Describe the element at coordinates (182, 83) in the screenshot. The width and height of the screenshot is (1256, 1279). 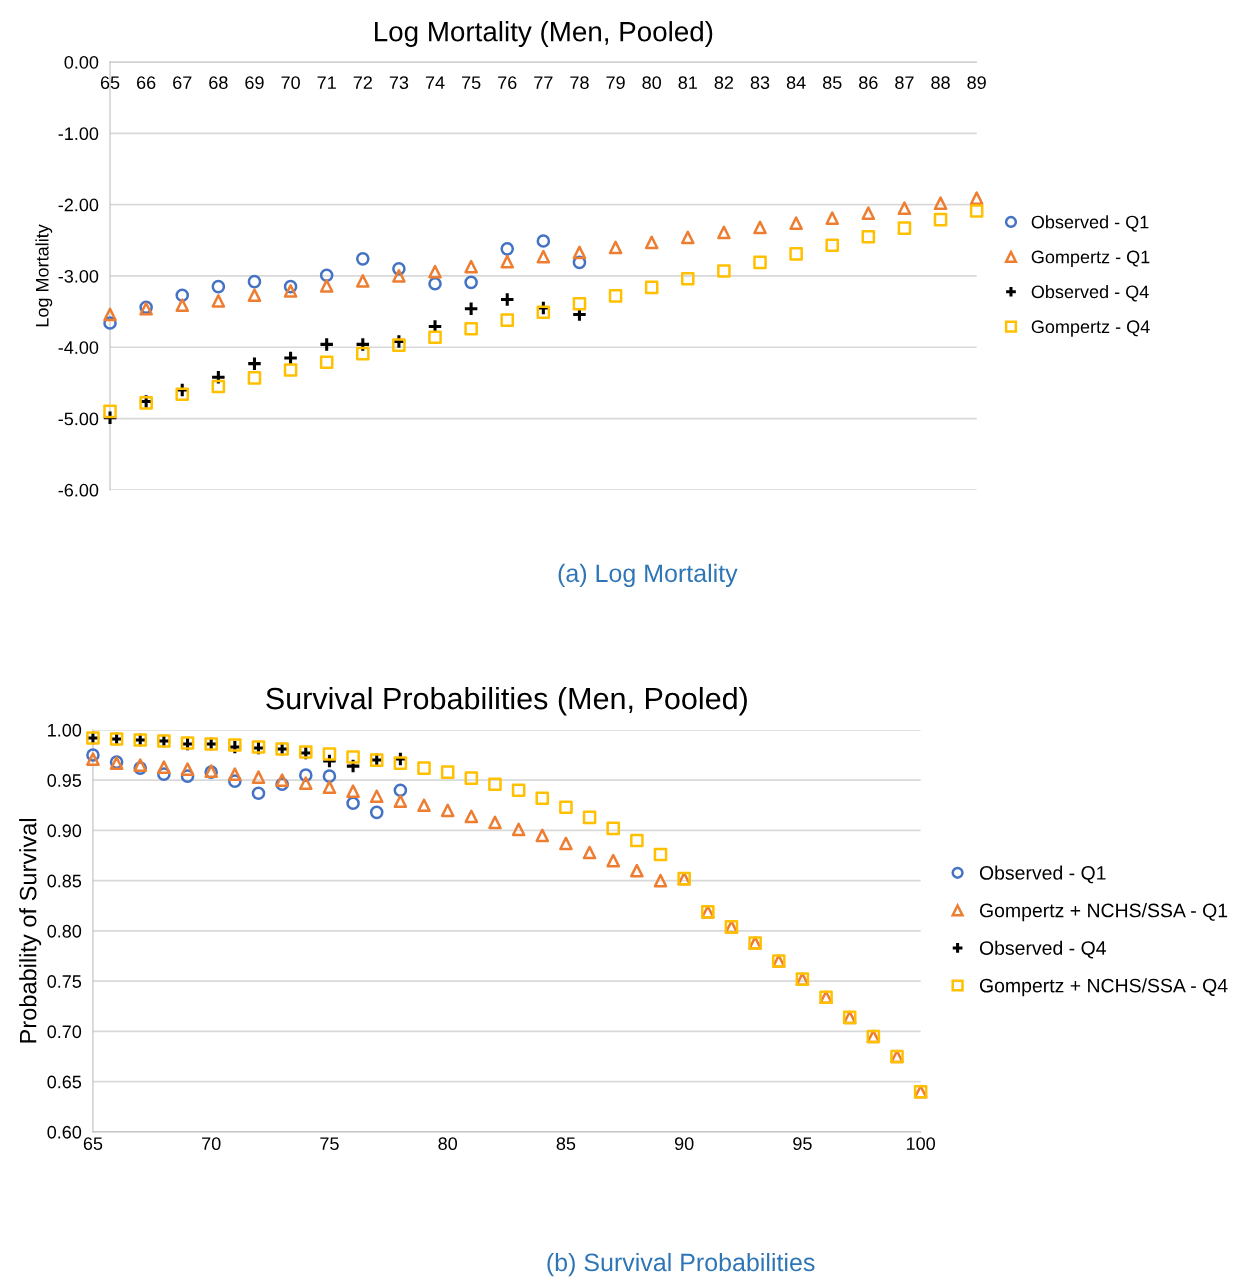
I see `x-tick-label: 67` at that location.